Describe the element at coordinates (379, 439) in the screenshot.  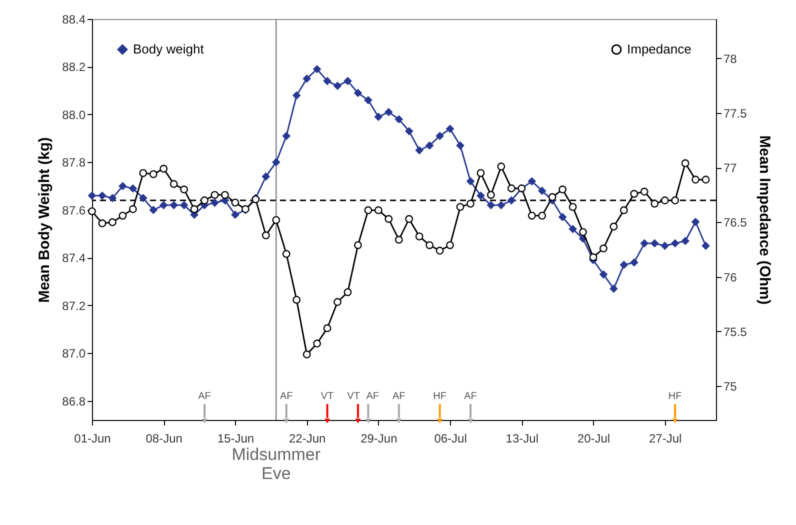
I see `x-tick-label: 29-Jun` at that location.